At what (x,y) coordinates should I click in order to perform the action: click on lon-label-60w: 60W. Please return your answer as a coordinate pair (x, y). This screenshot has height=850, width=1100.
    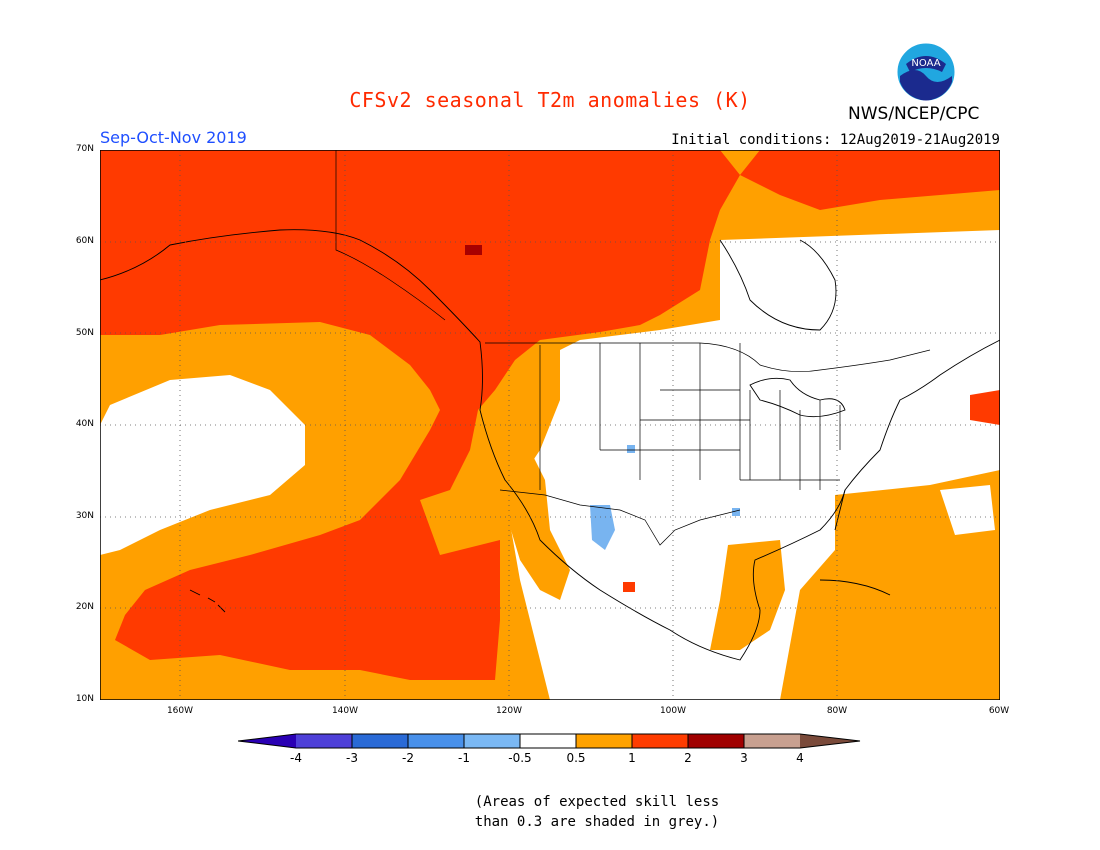
    Looking at the image, I should click on (999, 711).